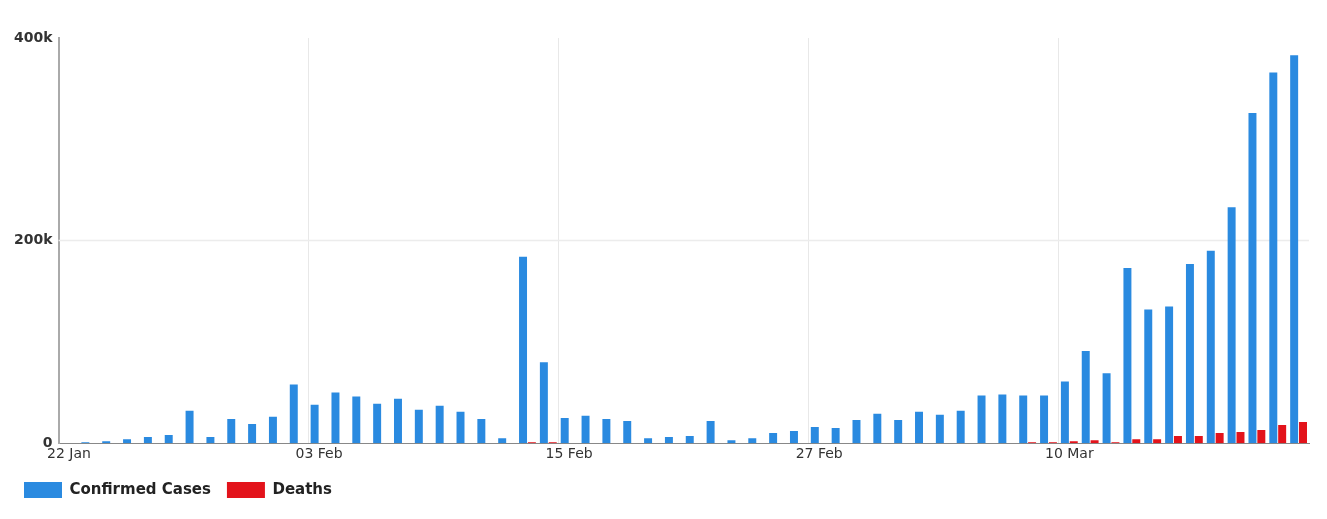 The width and height of the screenshot is (1327, 519). Describe the element at coordinates (569, 453) in the screenshot. I see `x-tick-label: 15 Feb` at that location.